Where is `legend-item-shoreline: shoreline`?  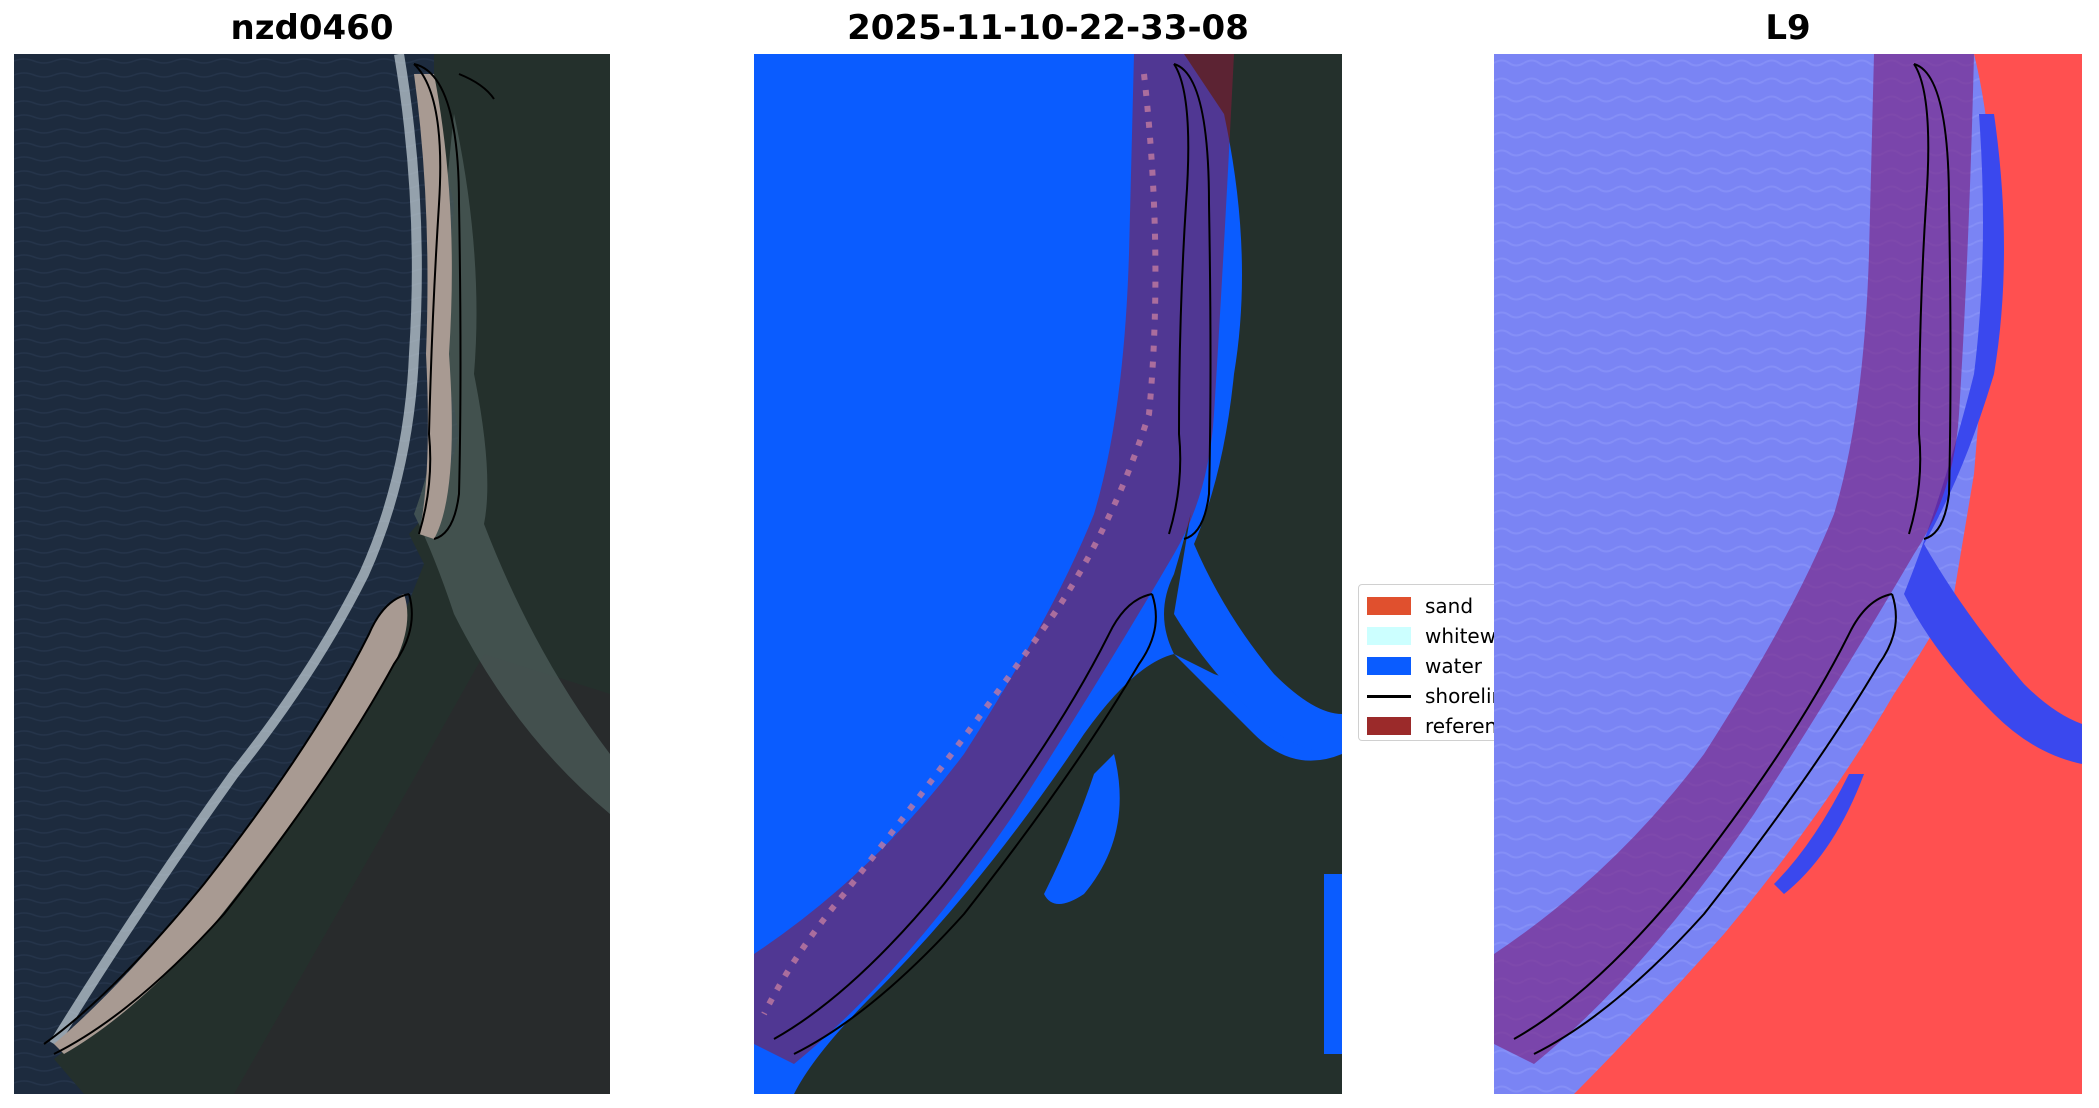
legend-item-shoreline: shoreline is located at coordinates (1432, 696).